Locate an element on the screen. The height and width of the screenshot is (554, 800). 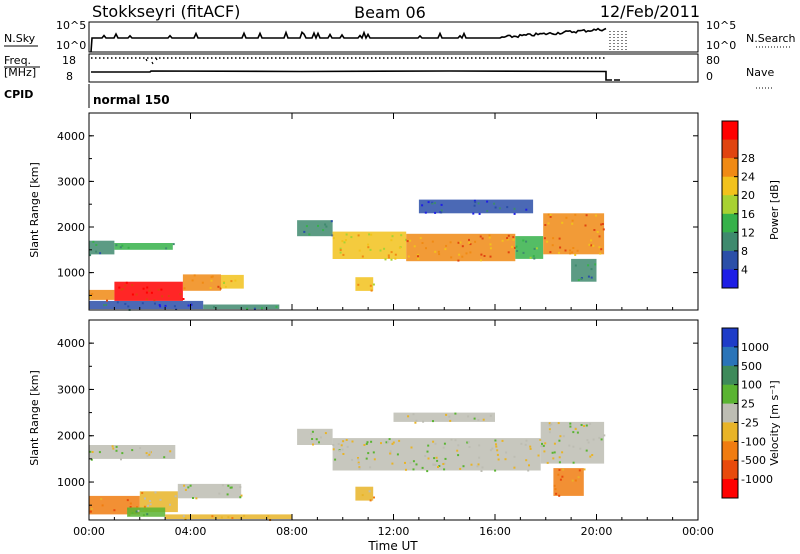
velocity-colorbar-tick-label: -100 is located at coordinates (753, 441).